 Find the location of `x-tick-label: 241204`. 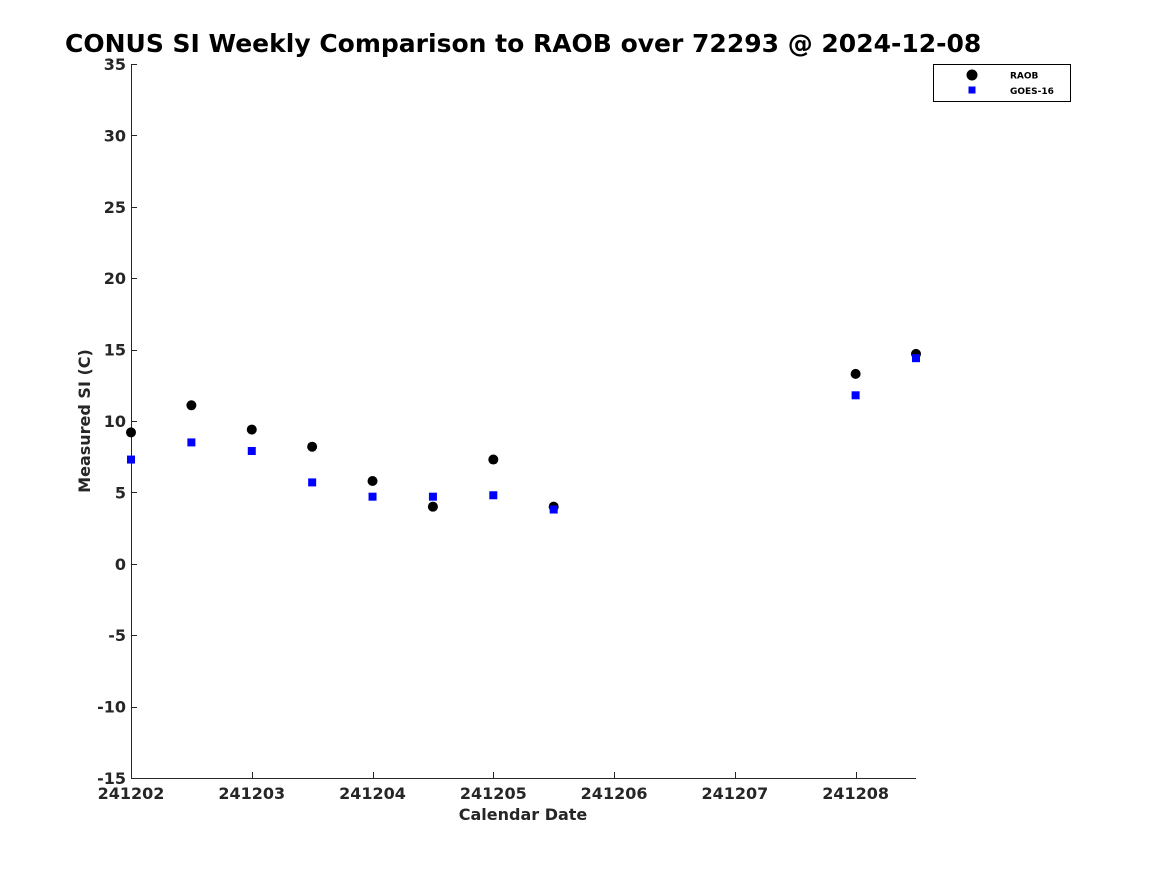

x-tick-label: 241204 is located at coordinates (372, 793).